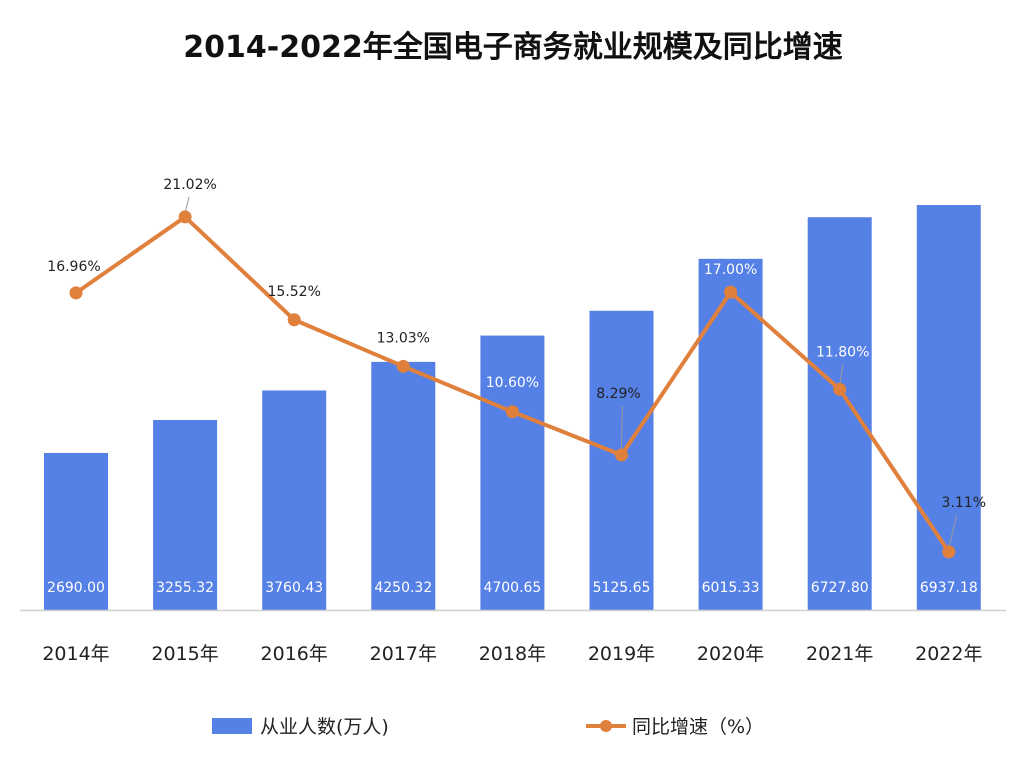 This screenshot has height=760, width=1026. Describe the element at coordinates (403, 338) in the screenshot. I see `line-value-label: 13.03%` at that location.